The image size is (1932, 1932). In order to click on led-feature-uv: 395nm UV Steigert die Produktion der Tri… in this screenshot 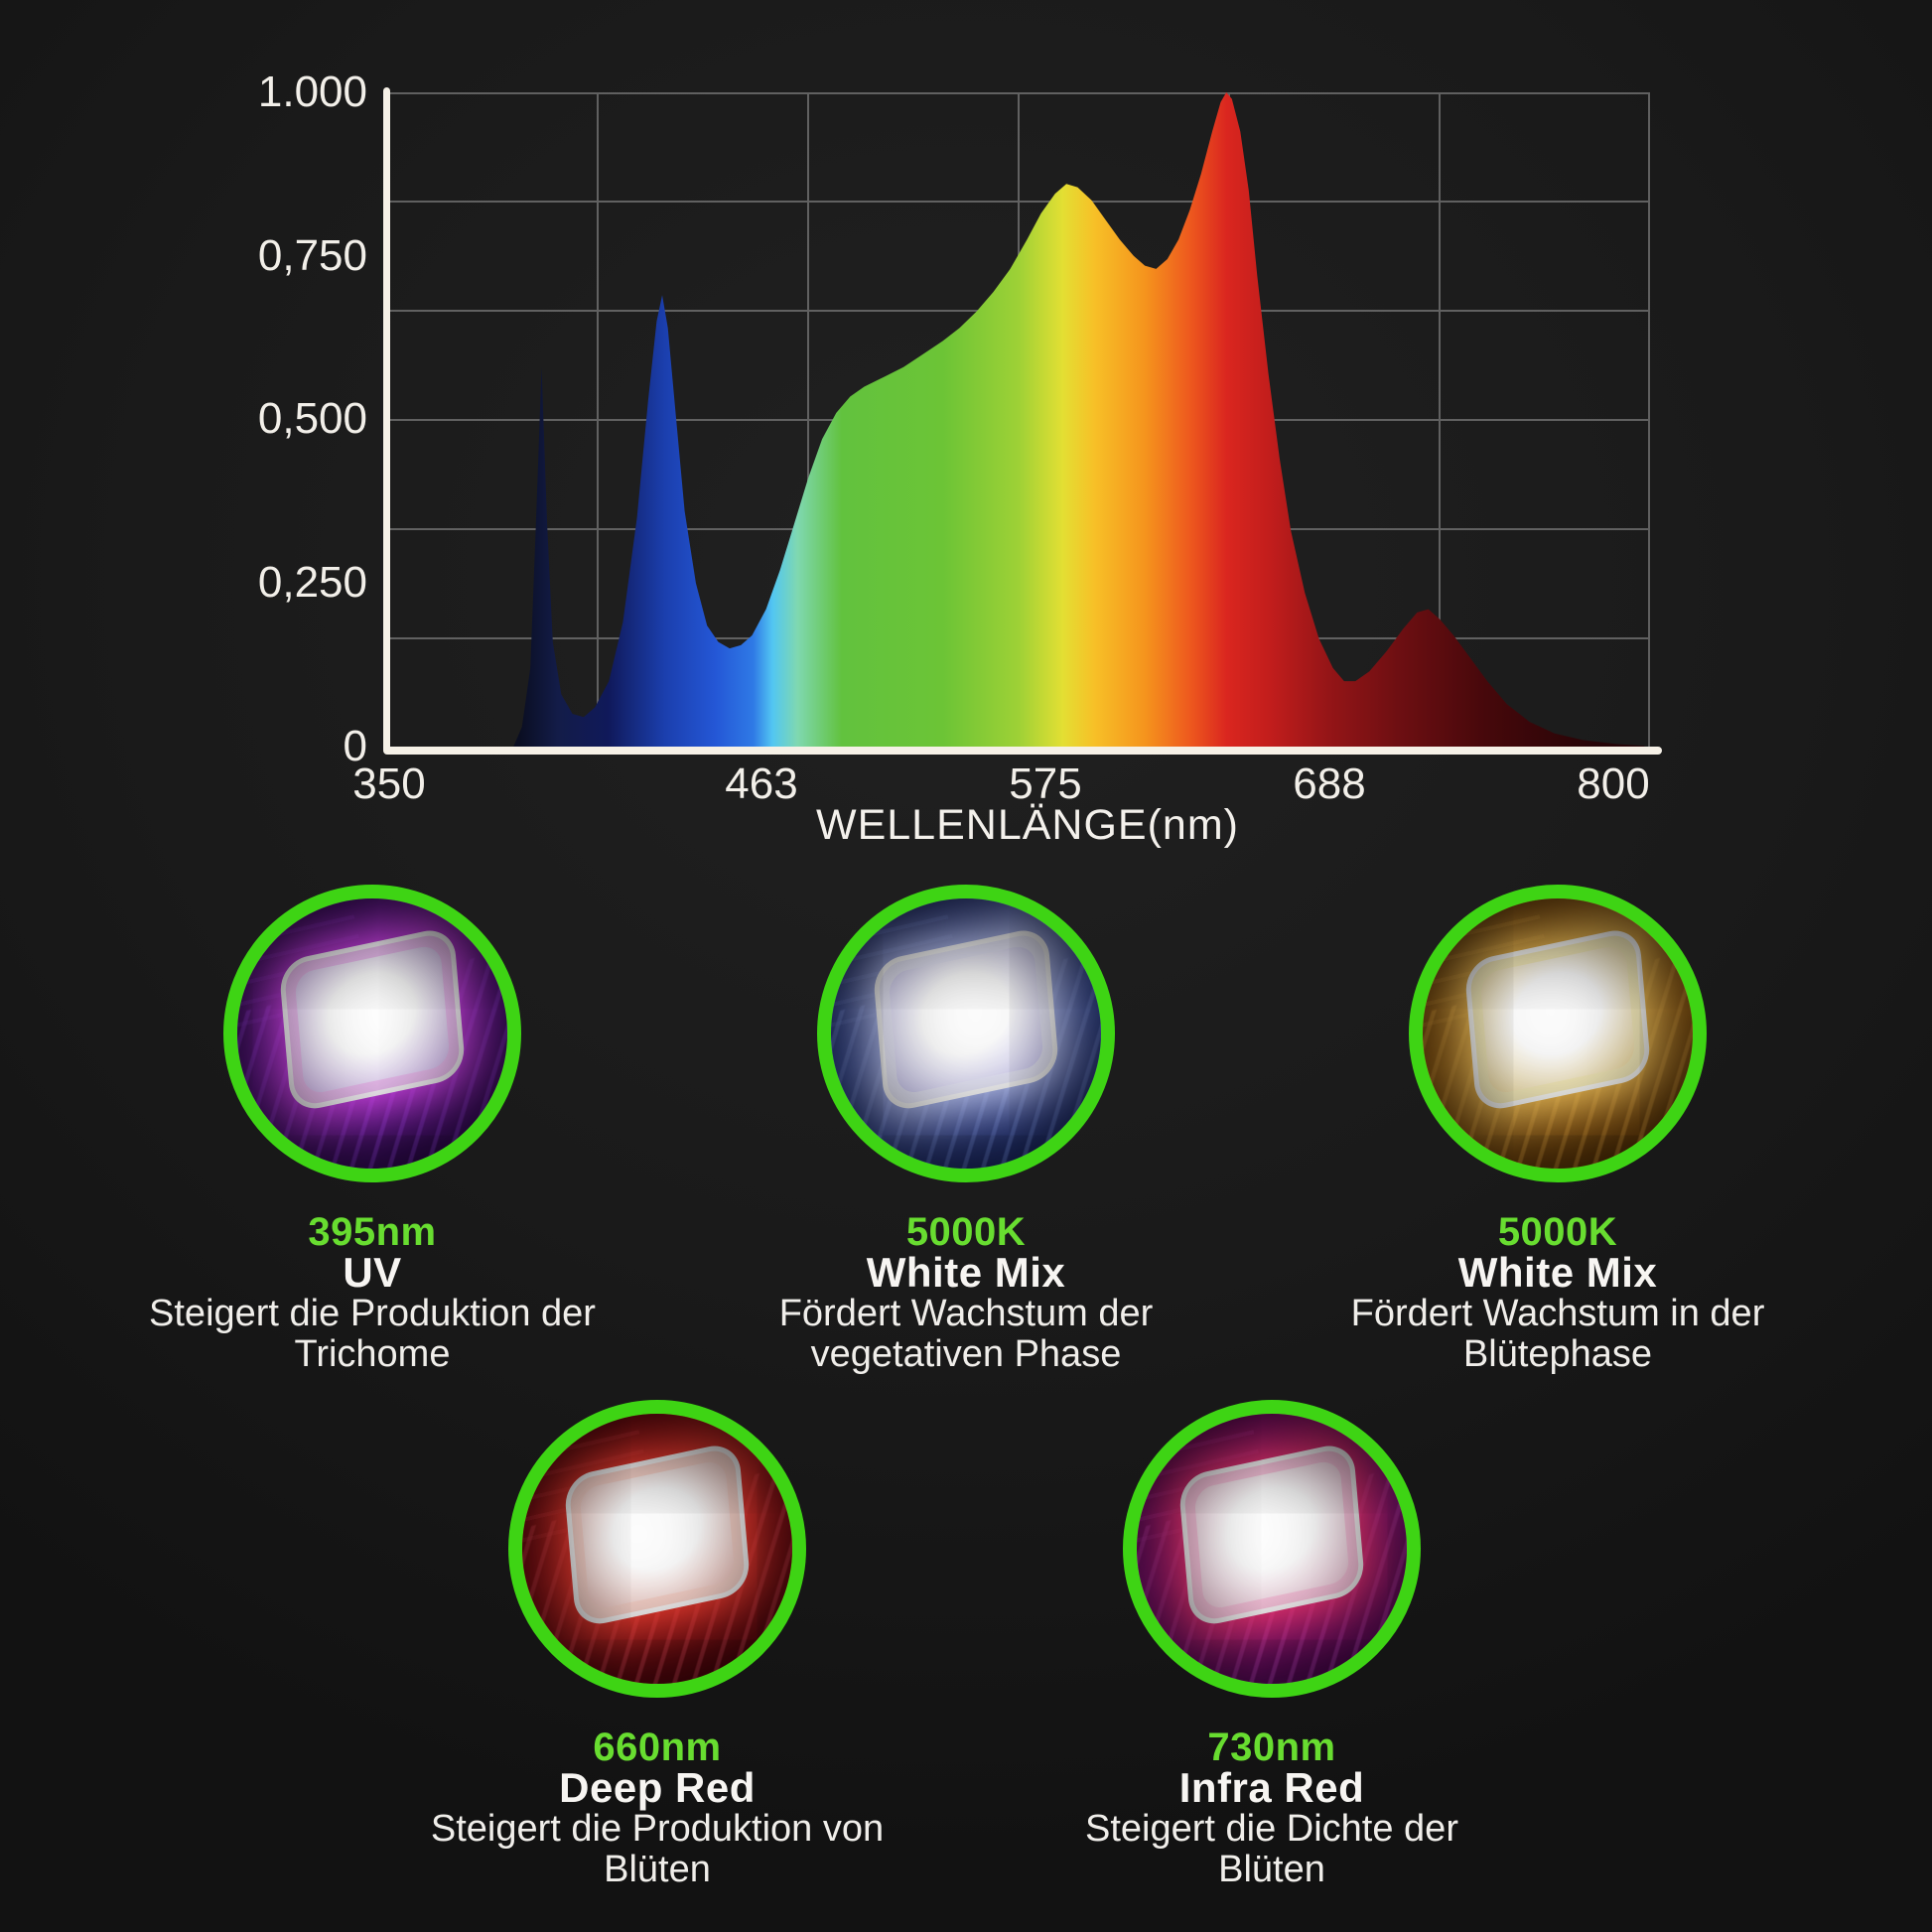, I will do `click(372, 1130)`.